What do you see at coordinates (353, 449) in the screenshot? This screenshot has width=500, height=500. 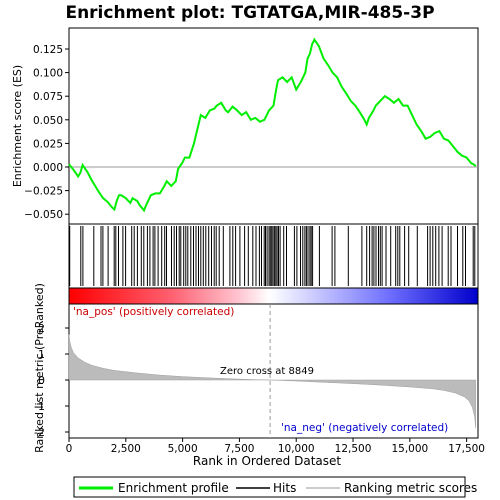 I see `x-tick-label: 12,500` at bounding box center [353, 449].